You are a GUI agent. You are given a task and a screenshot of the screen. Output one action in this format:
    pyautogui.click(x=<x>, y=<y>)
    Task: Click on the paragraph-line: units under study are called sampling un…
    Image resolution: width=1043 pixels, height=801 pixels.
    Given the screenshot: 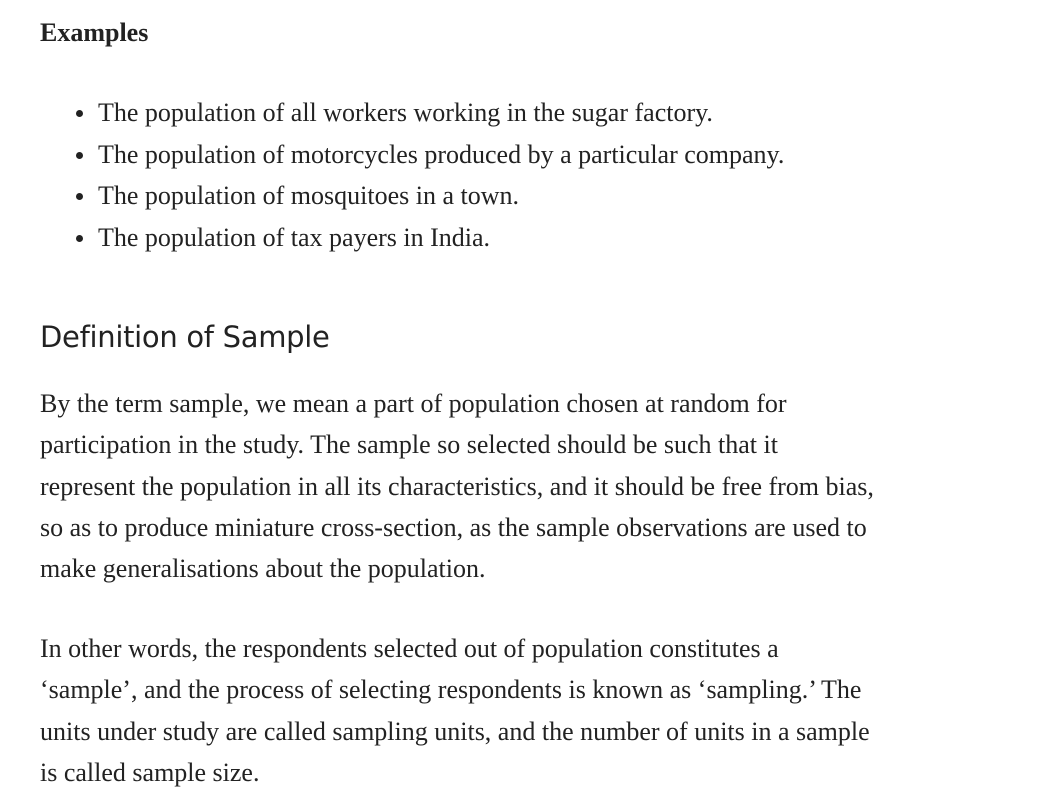 What is the action you would take?
    pyautogui.click(x=455, y=731)
    